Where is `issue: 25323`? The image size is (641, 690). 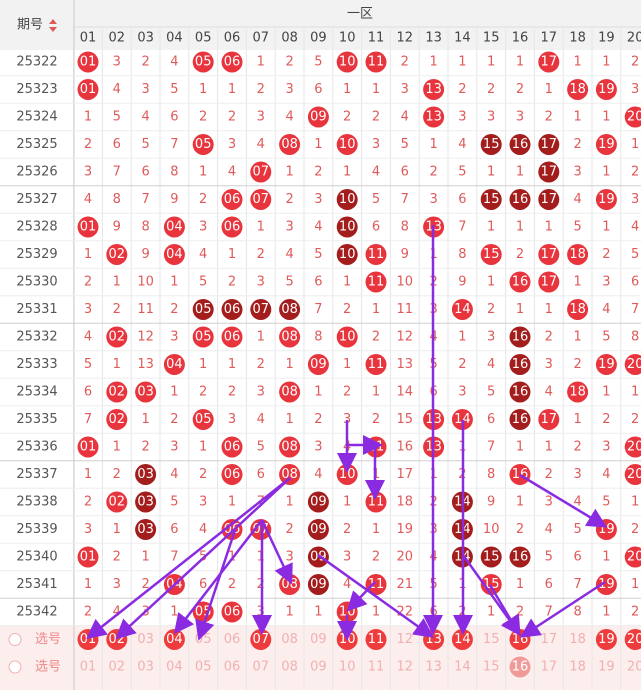
issue: 25323 is located at coordinates (36, 89).